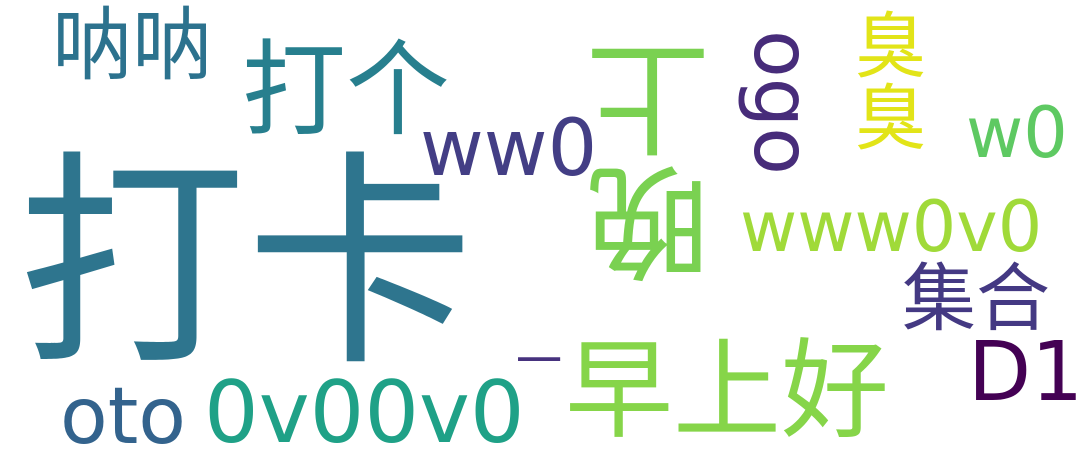 The height and width of the screenshot is (463, 1080). I want to click on word-wanshang: 晚上, so click(660, 162).